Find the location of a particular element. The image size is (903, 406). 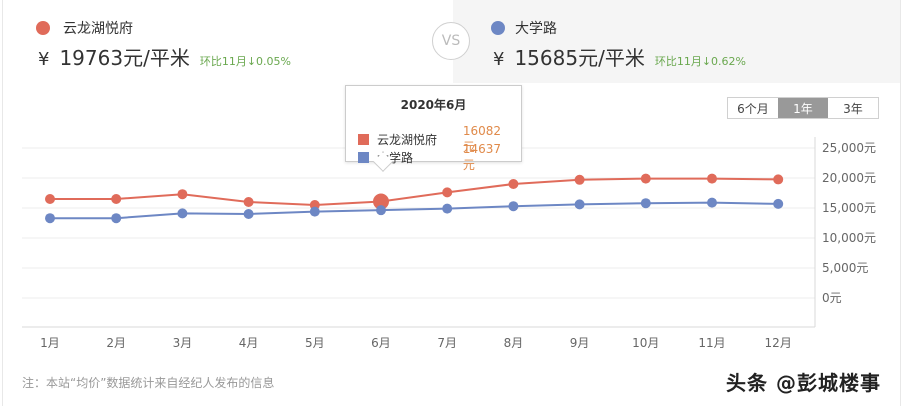

compare-right: 大学路 ¥ 15685元/平米 环比11月↓0.62% is located at coordinates (676, 41).